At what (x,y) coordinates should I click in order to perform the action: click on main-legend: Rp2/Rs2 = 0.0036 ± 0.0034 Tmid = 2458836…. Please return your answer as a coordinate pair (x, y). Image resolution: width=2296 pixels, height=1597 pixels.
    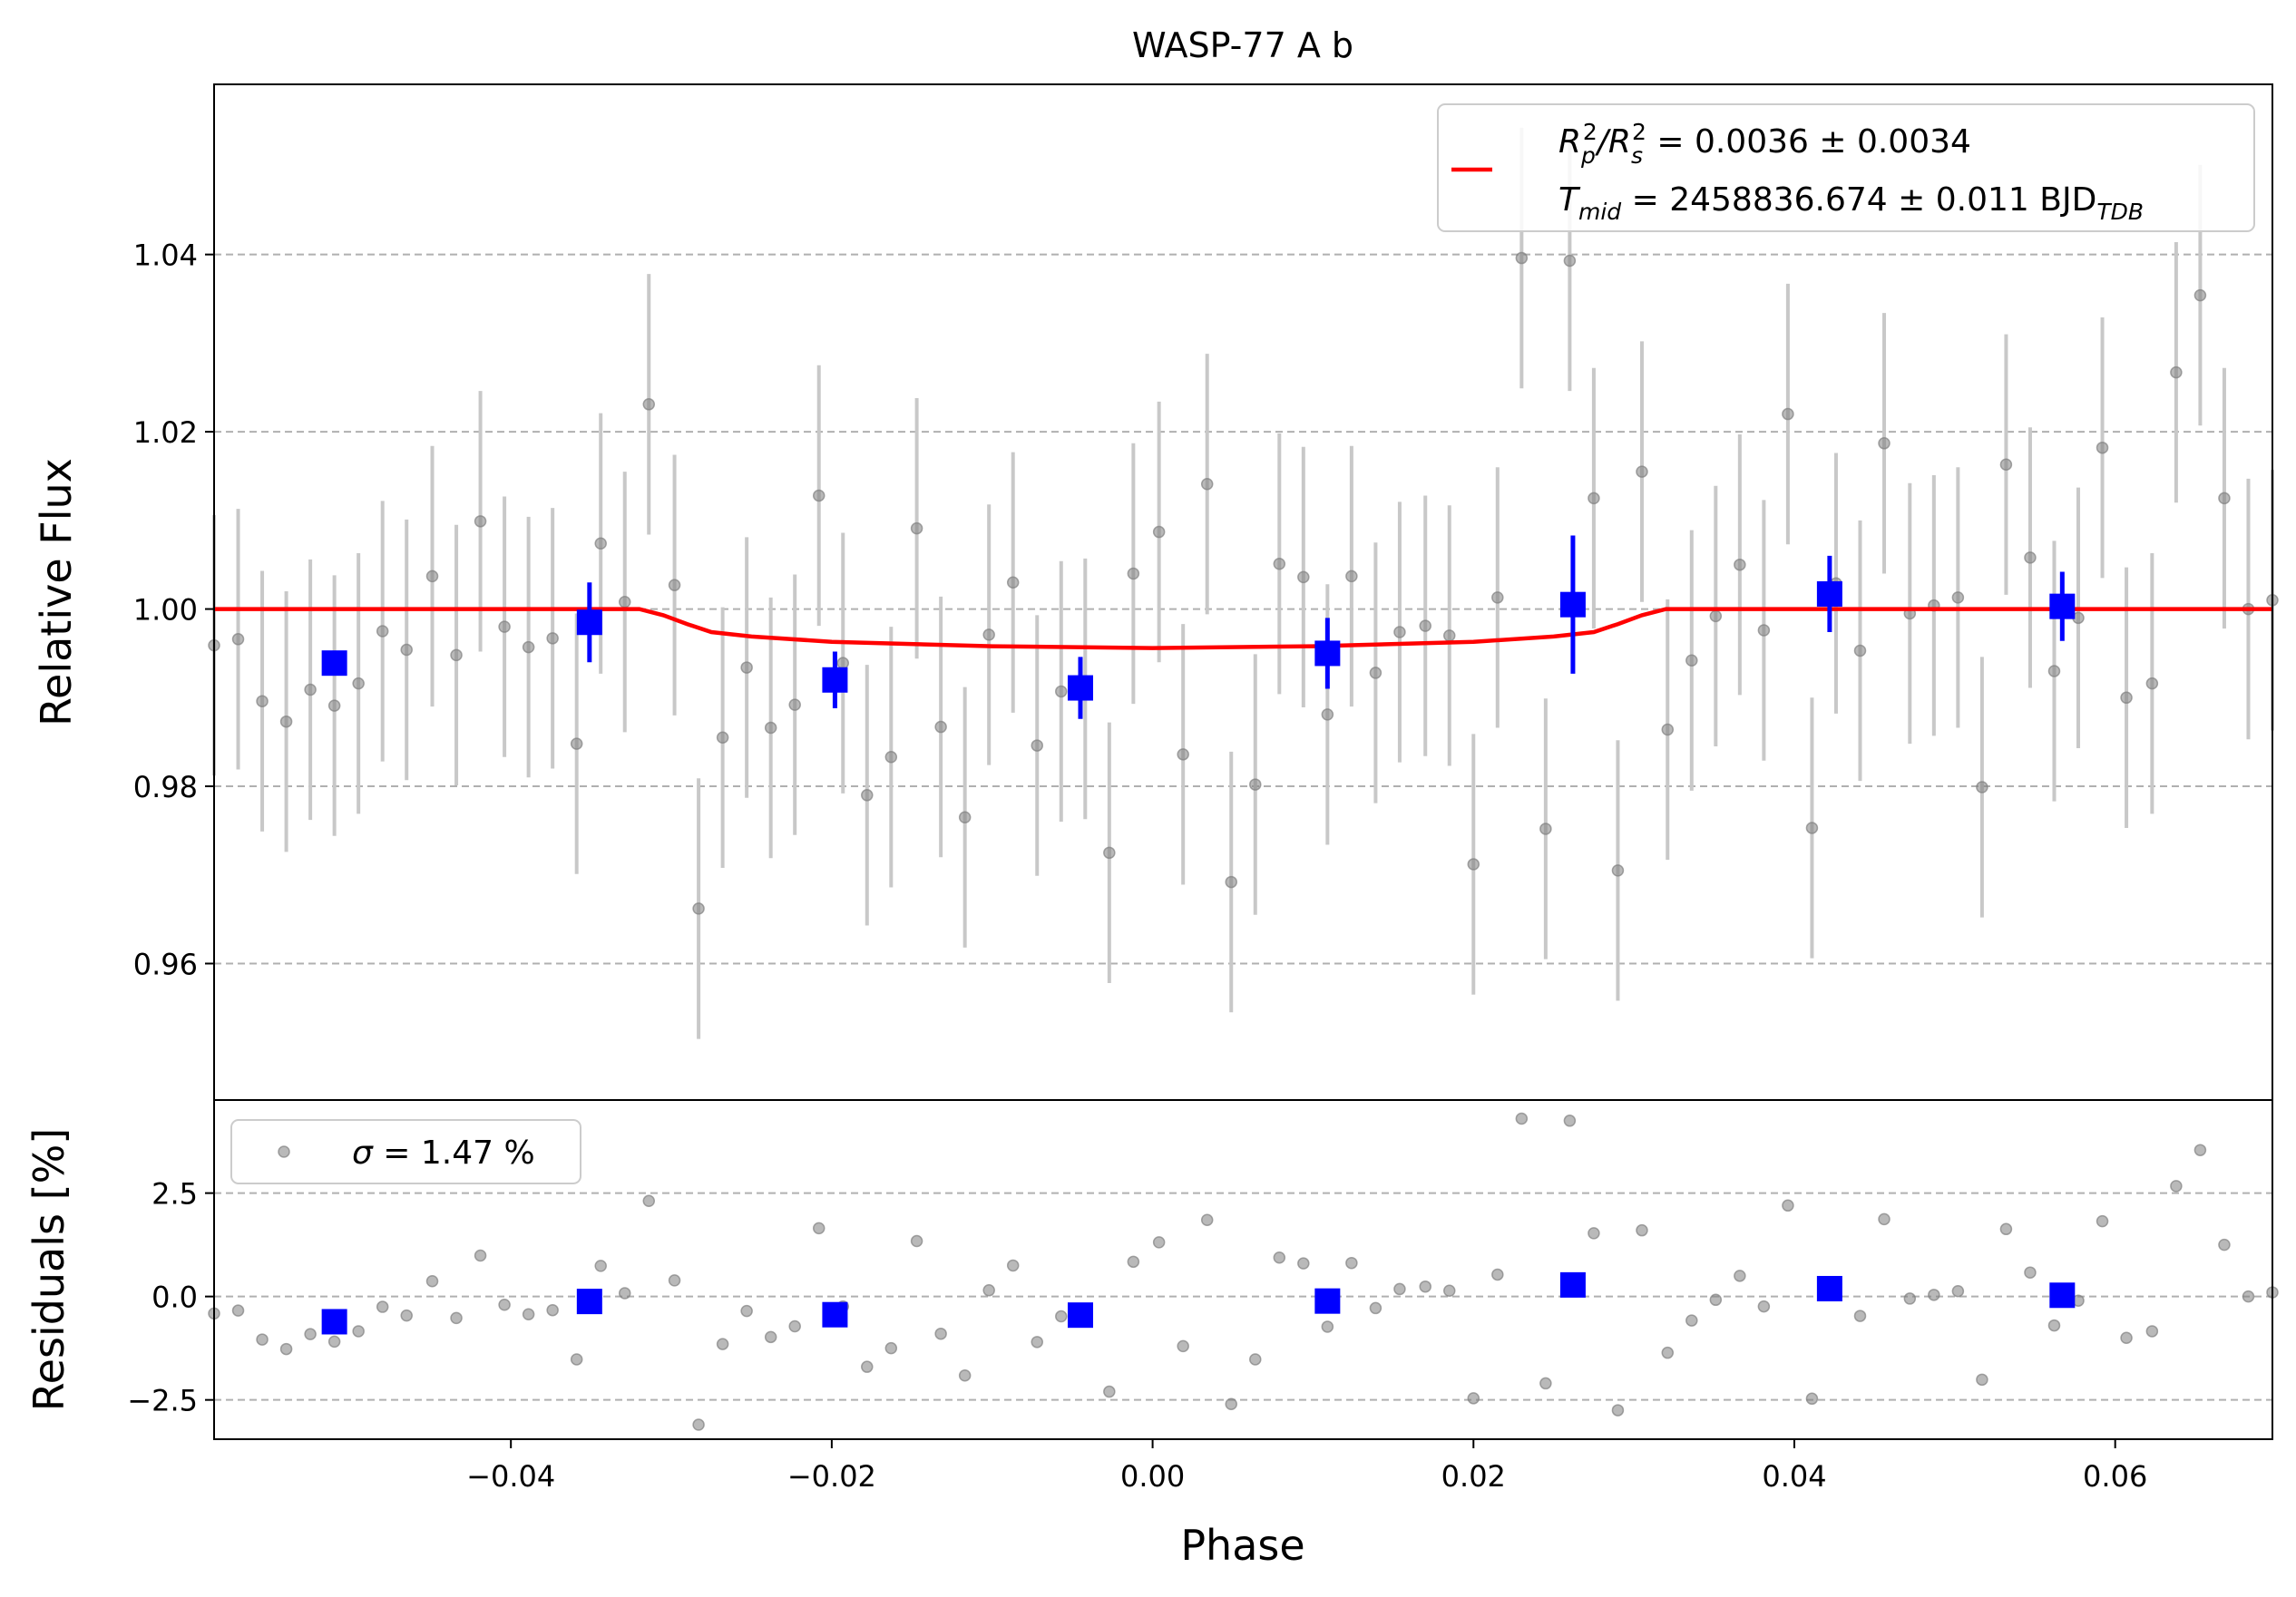
    Looking at the image, I should click on (1846, 167).